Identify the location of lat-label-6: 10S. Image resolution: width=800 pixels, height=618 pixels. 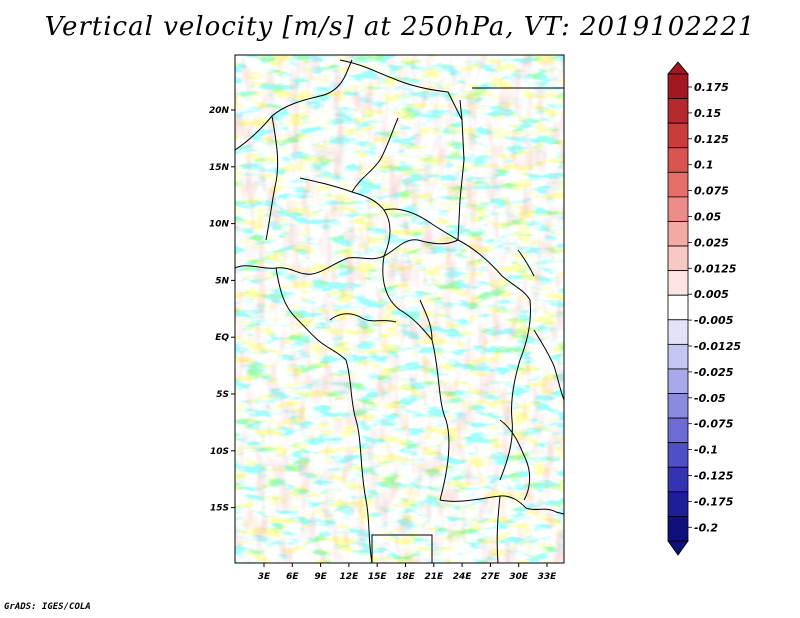
(219, 452).